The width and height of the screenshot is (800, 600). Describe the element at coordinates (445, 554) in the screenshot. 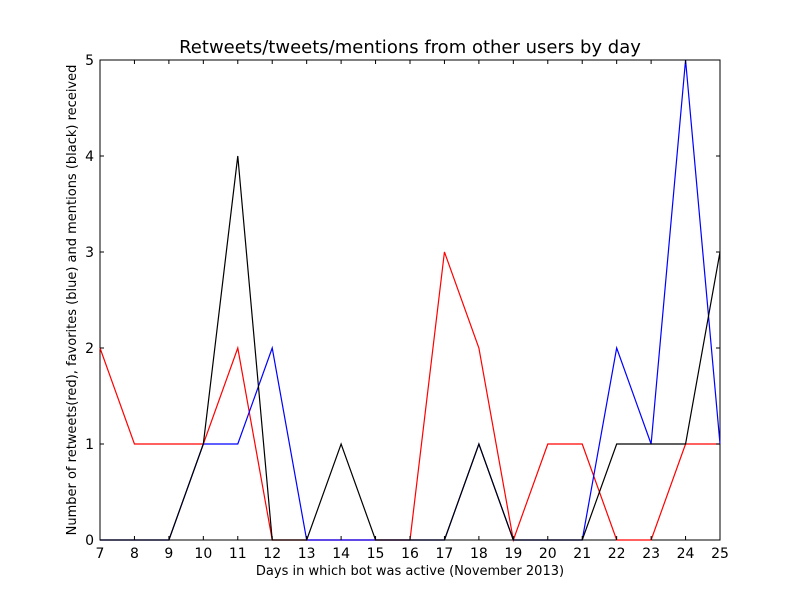

I see `x-tick-label: 17` at that location.